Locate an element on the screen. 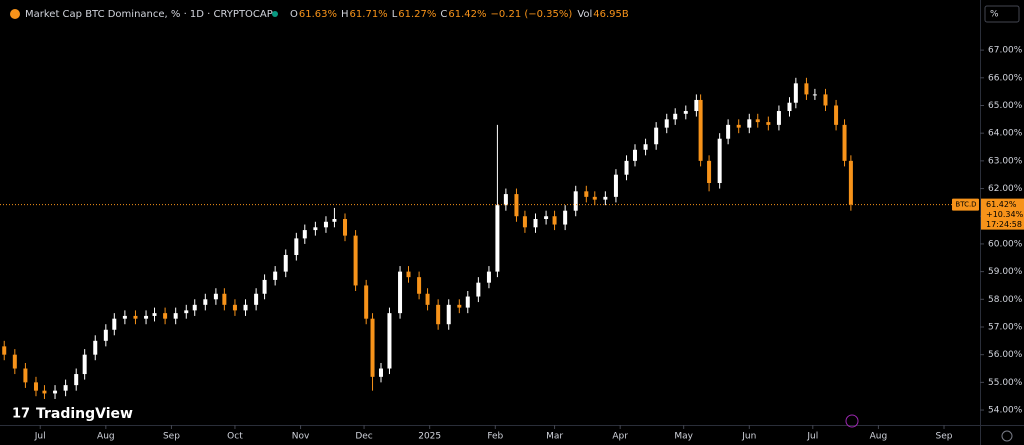 The width and height of the screenshot is (1024, 445). ohlc-value: 61.63% is located at coordinates (318, 14).